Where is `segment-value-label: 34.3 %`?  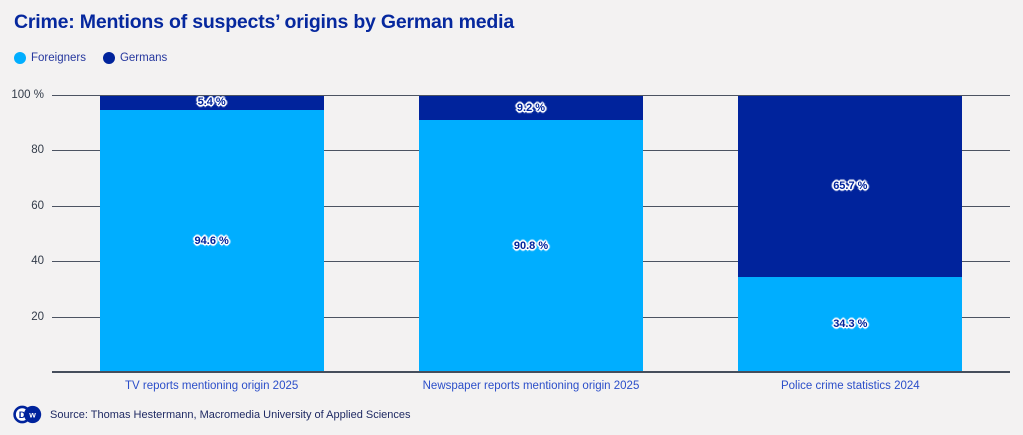 segment-value-label: 34.3 % is located at coordinates (850, 324).